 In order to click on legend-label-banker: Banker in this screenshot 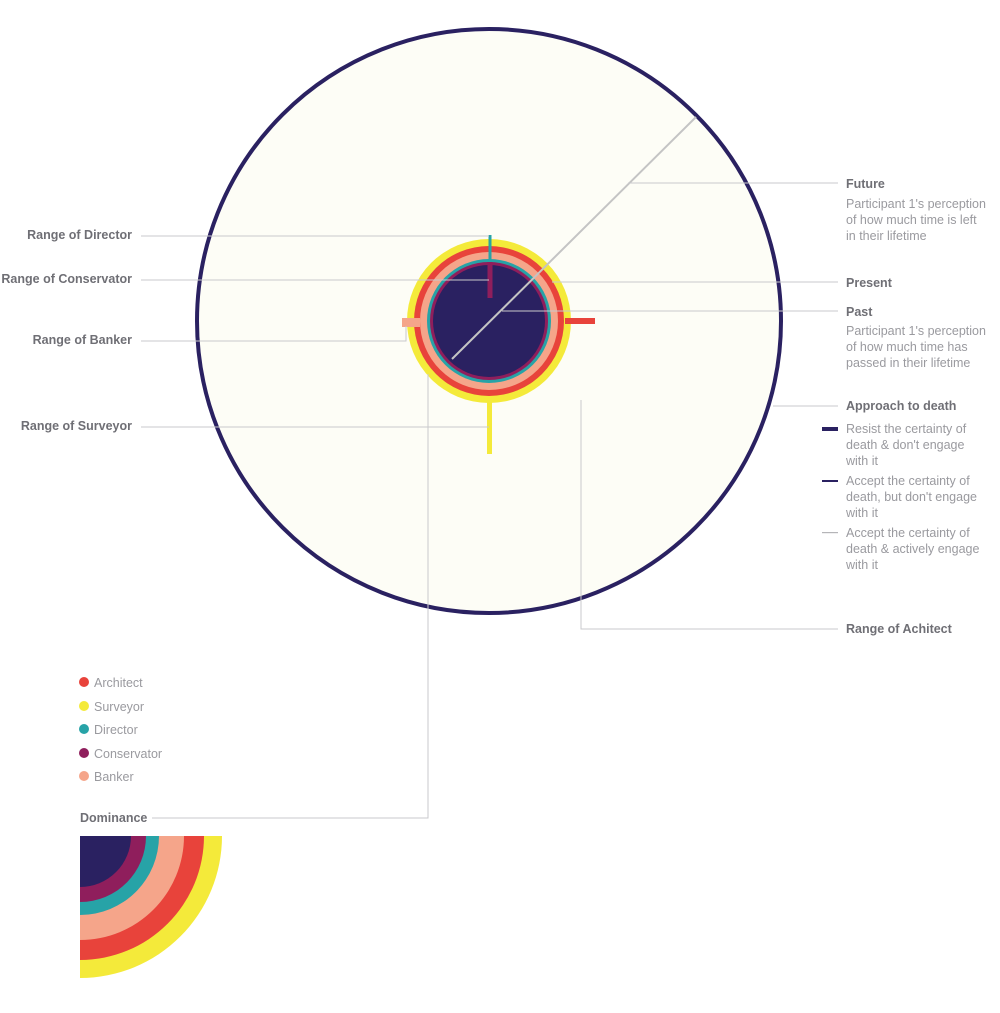, I will do `click(114, 777)`.